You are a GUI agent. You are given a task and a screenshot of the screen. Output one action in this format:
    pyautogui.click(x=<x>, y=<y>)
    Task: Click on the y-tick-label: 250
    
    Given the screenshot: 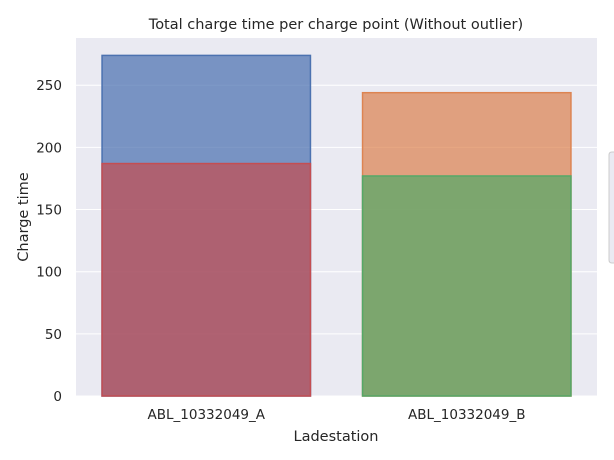 What is the action you would take?
    pyautogui.click(x=49, y=86)
    